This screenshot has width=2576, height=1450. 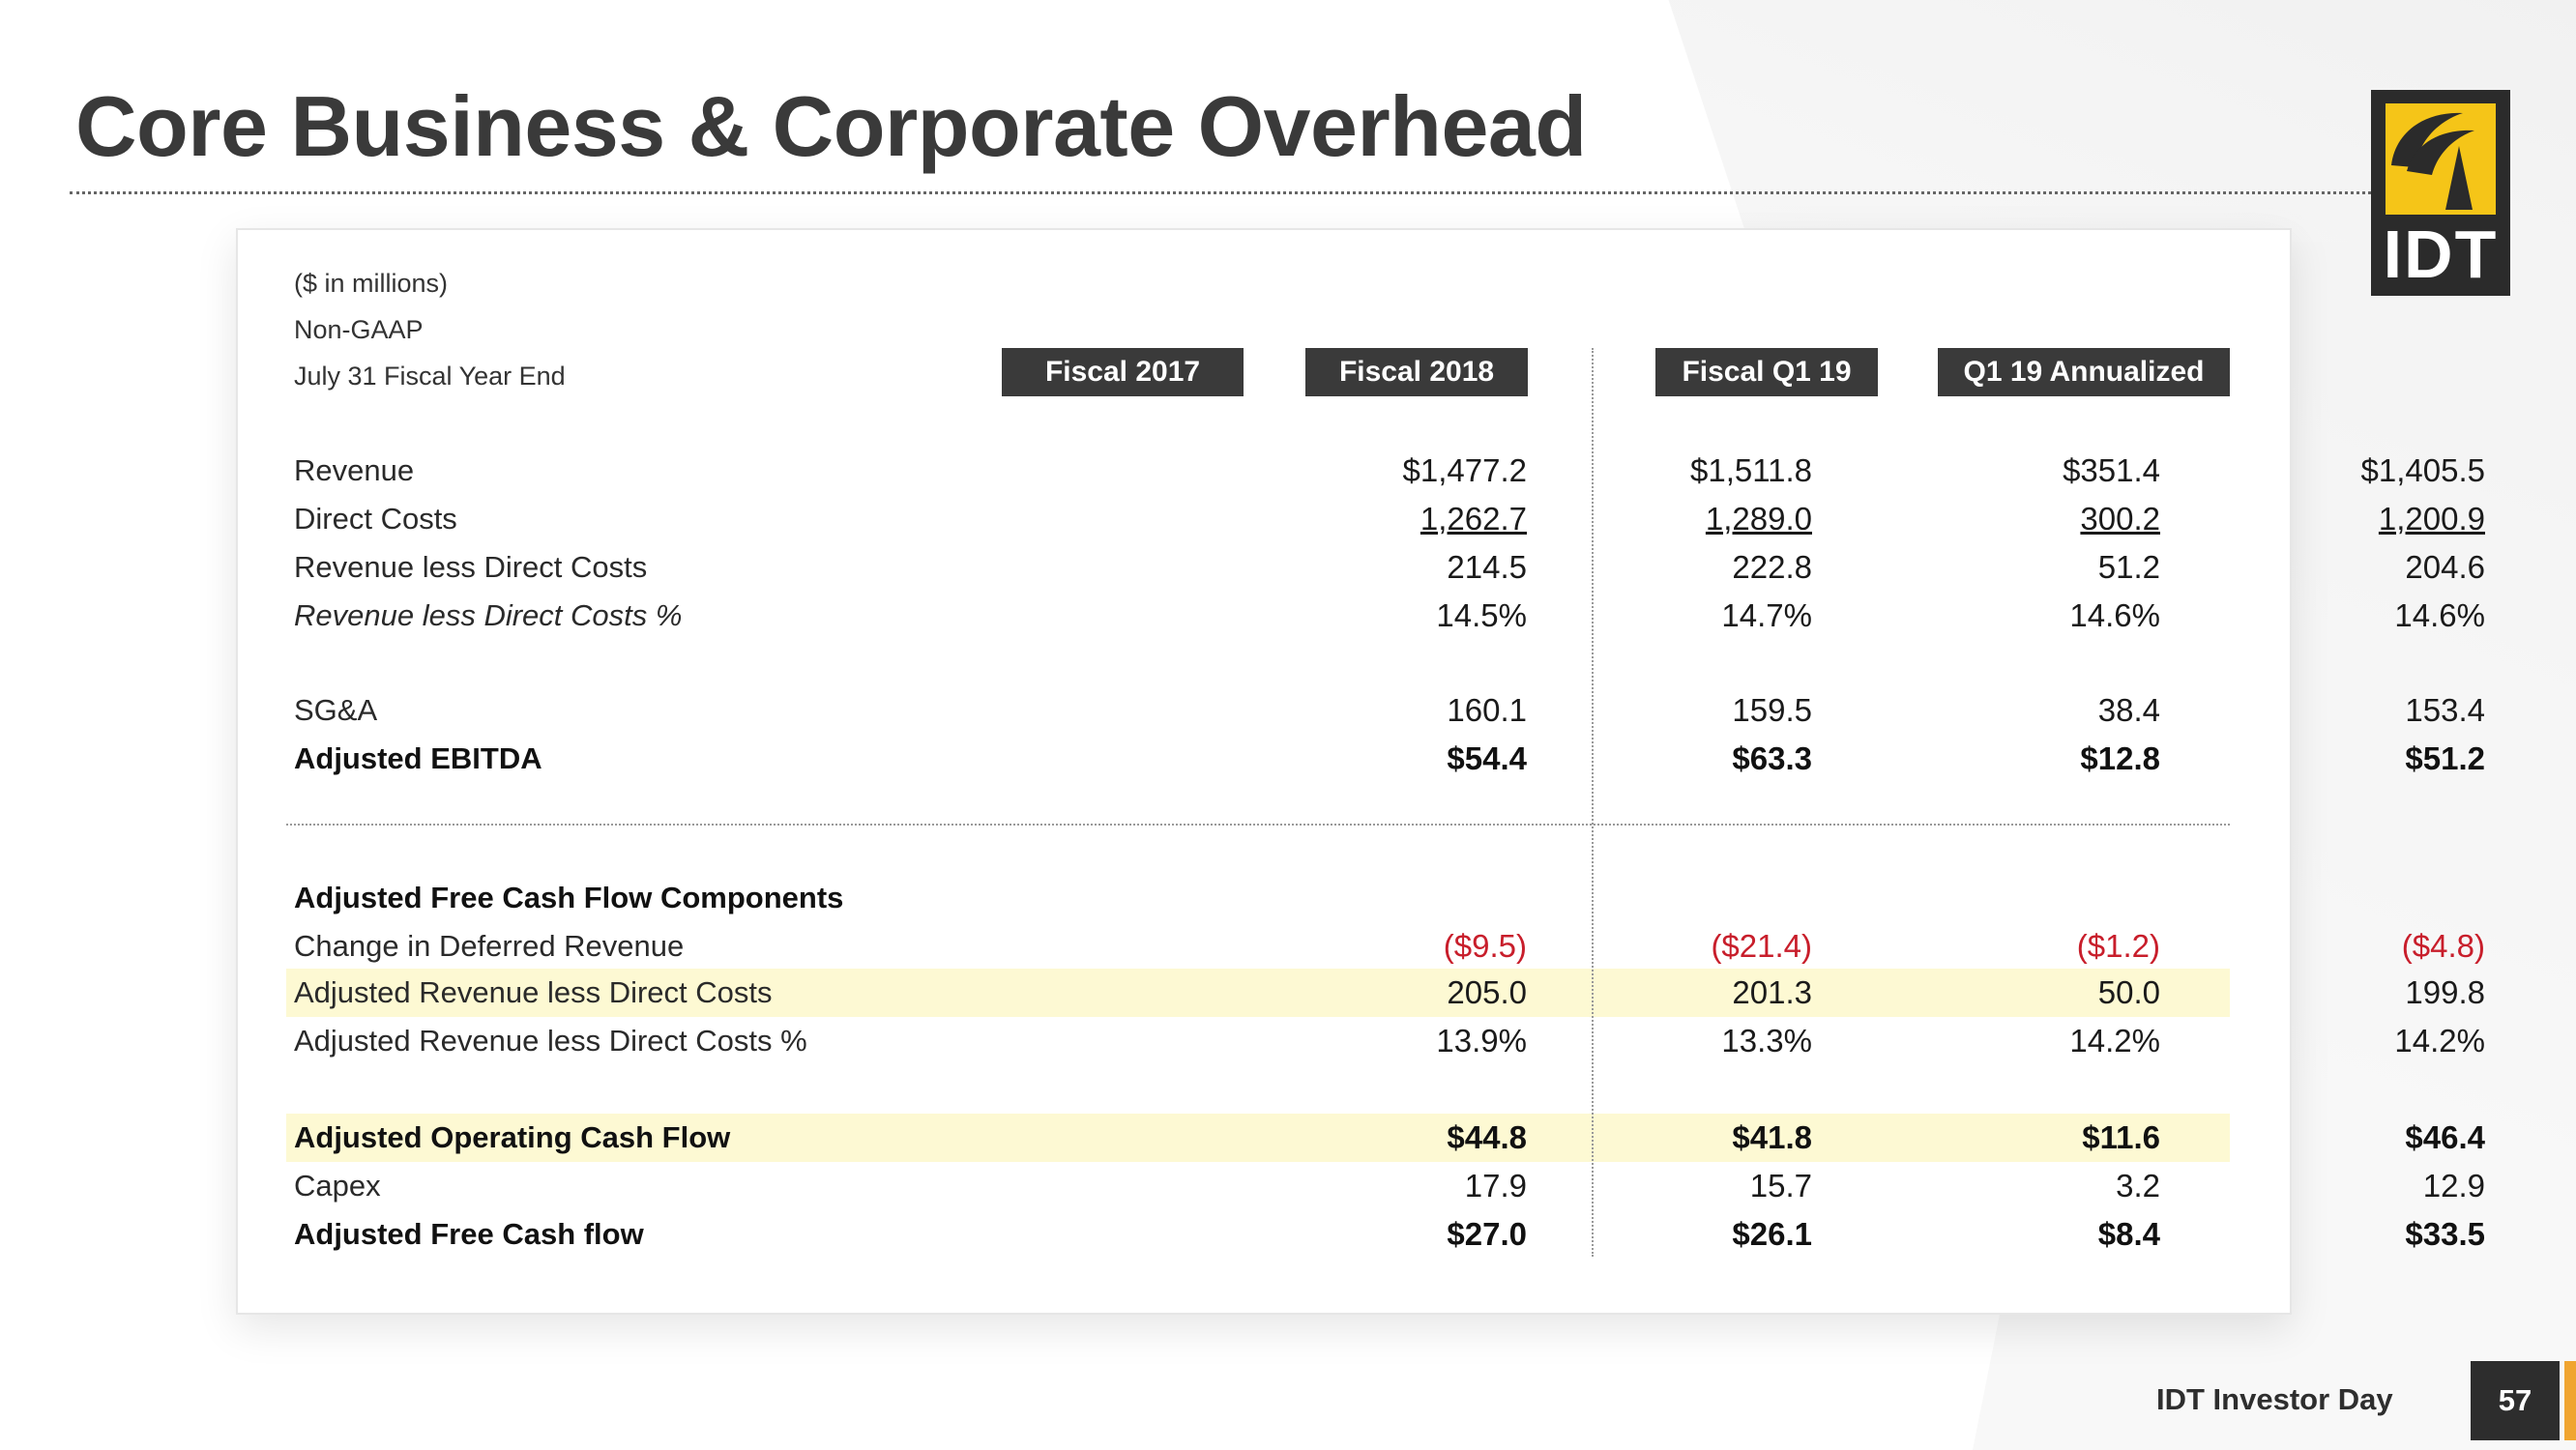 I want to click on cell-value: 199.8, so click(x=2445, y=992).